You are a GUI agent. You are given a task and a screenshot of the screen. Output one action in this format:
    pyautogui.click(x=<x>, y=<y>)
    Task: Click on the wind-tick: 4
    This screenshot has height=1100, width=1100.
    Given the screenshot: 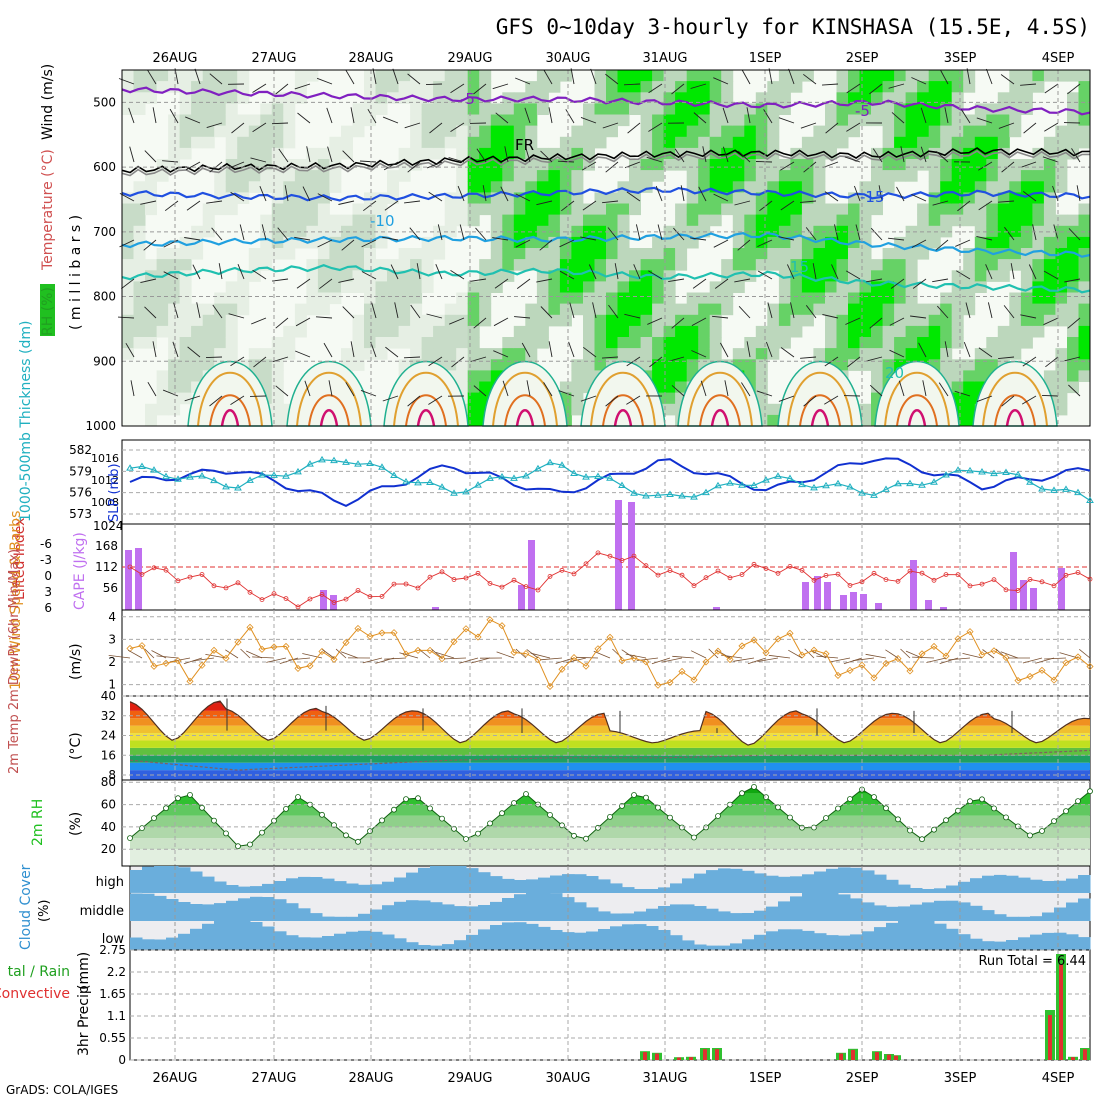 What is the action you would take?
    pyautogui.click(x=112, y=617)
    